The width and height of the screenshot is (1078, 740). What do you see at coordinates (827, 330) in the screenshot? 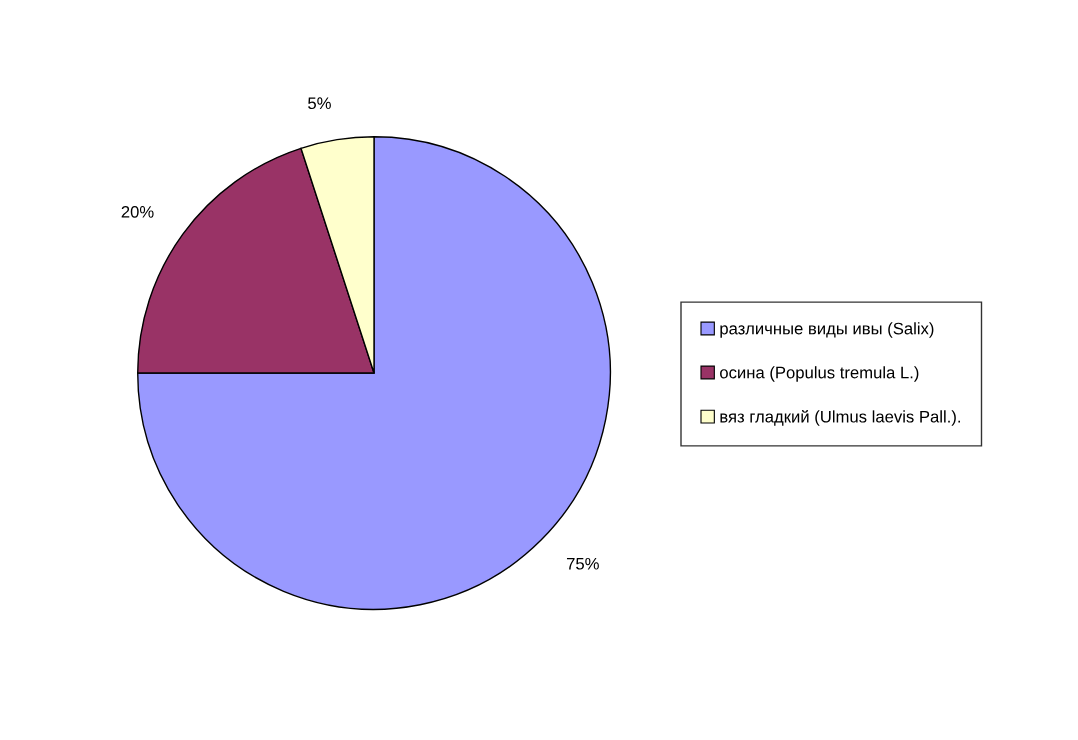
I see `legend-label: различные виды ивы (Salix)` at bounding box center [827, 330].